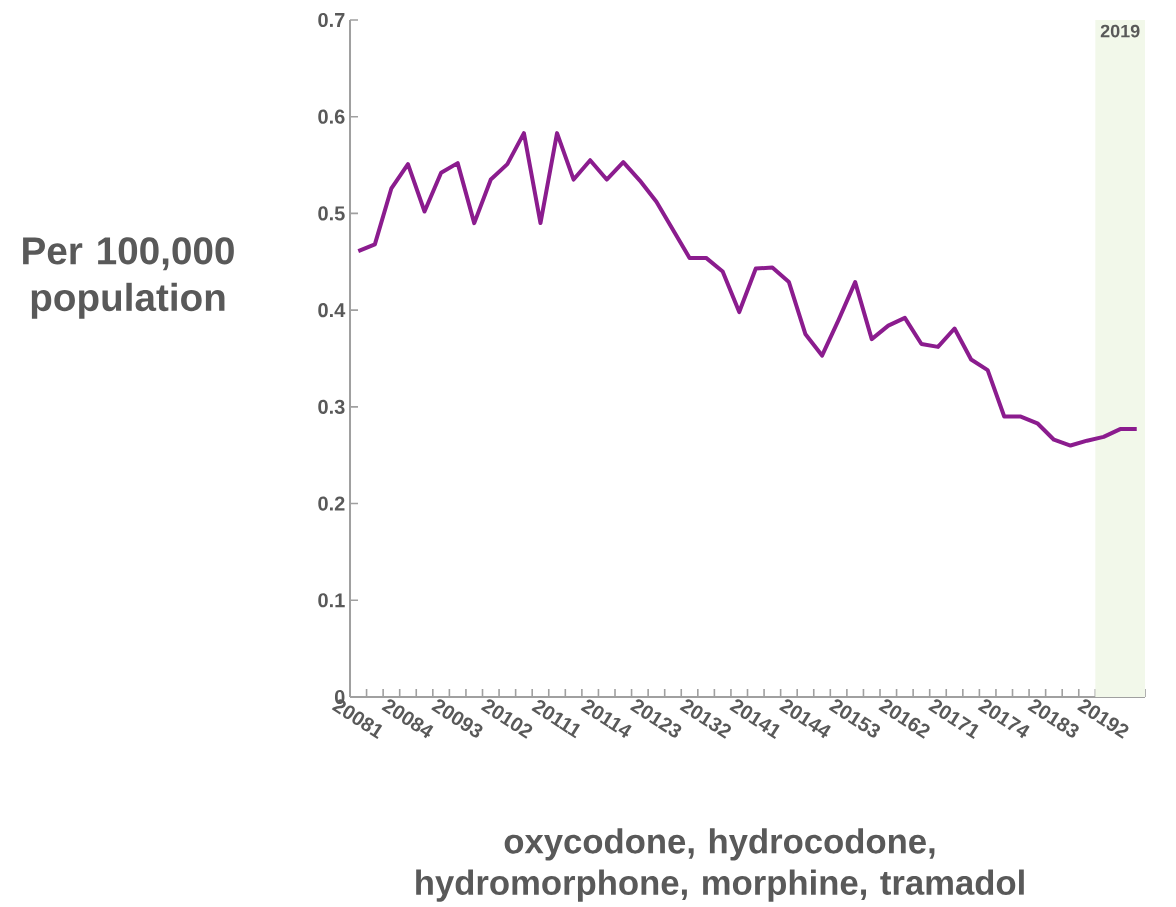  Describe the element at coordinates (1120, 31) in the screenshot. I see `annotation: 2019` at that location.